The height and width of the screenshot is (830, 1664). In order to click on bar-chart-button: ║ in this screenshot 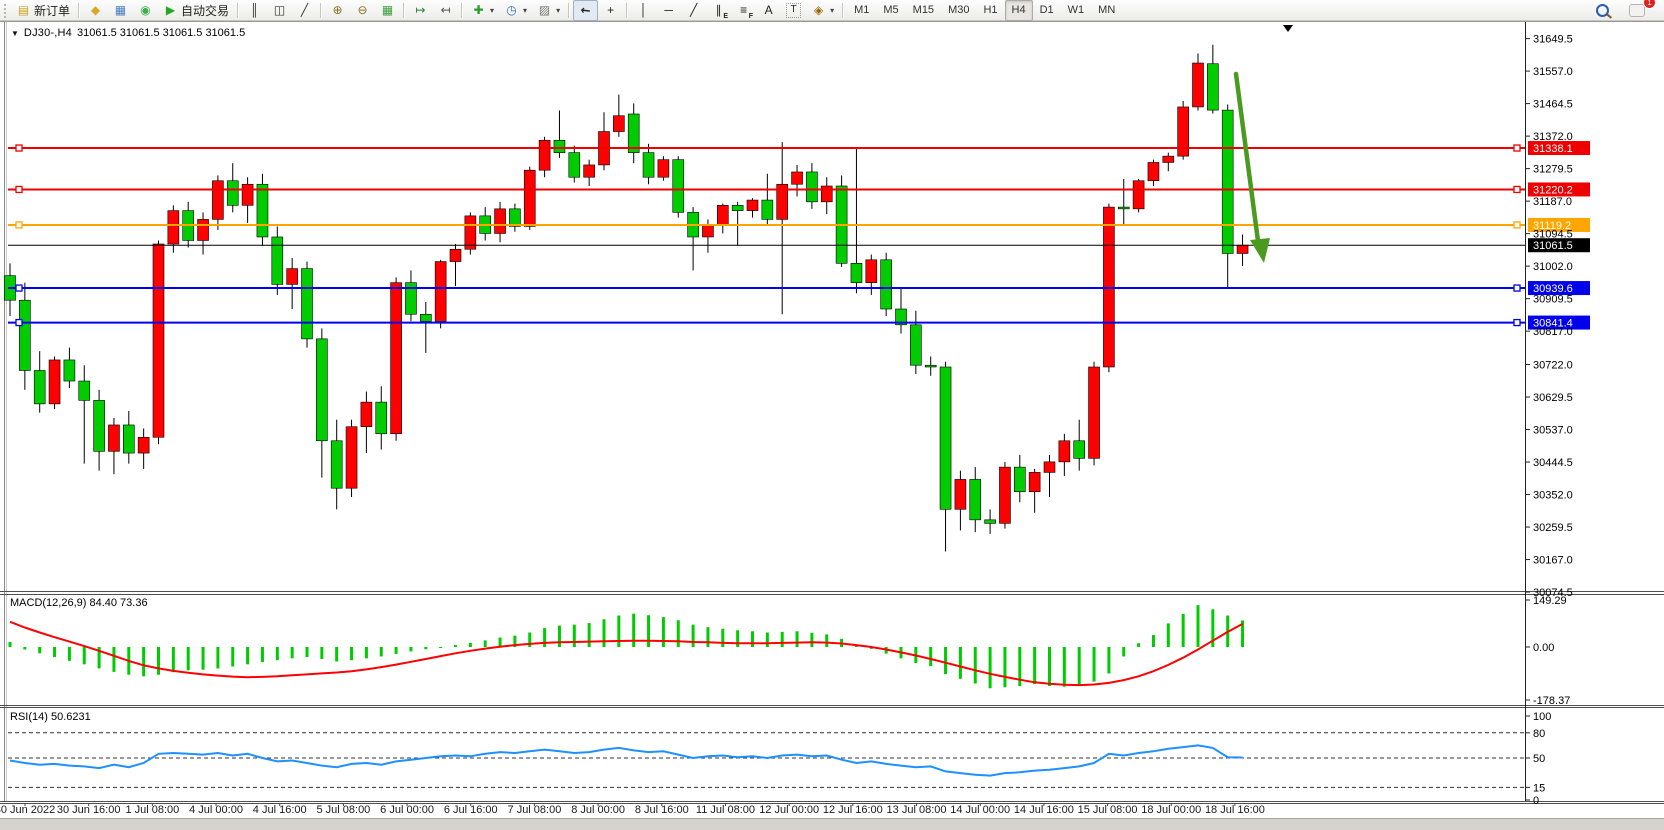, I will do `click(254, 10)`.